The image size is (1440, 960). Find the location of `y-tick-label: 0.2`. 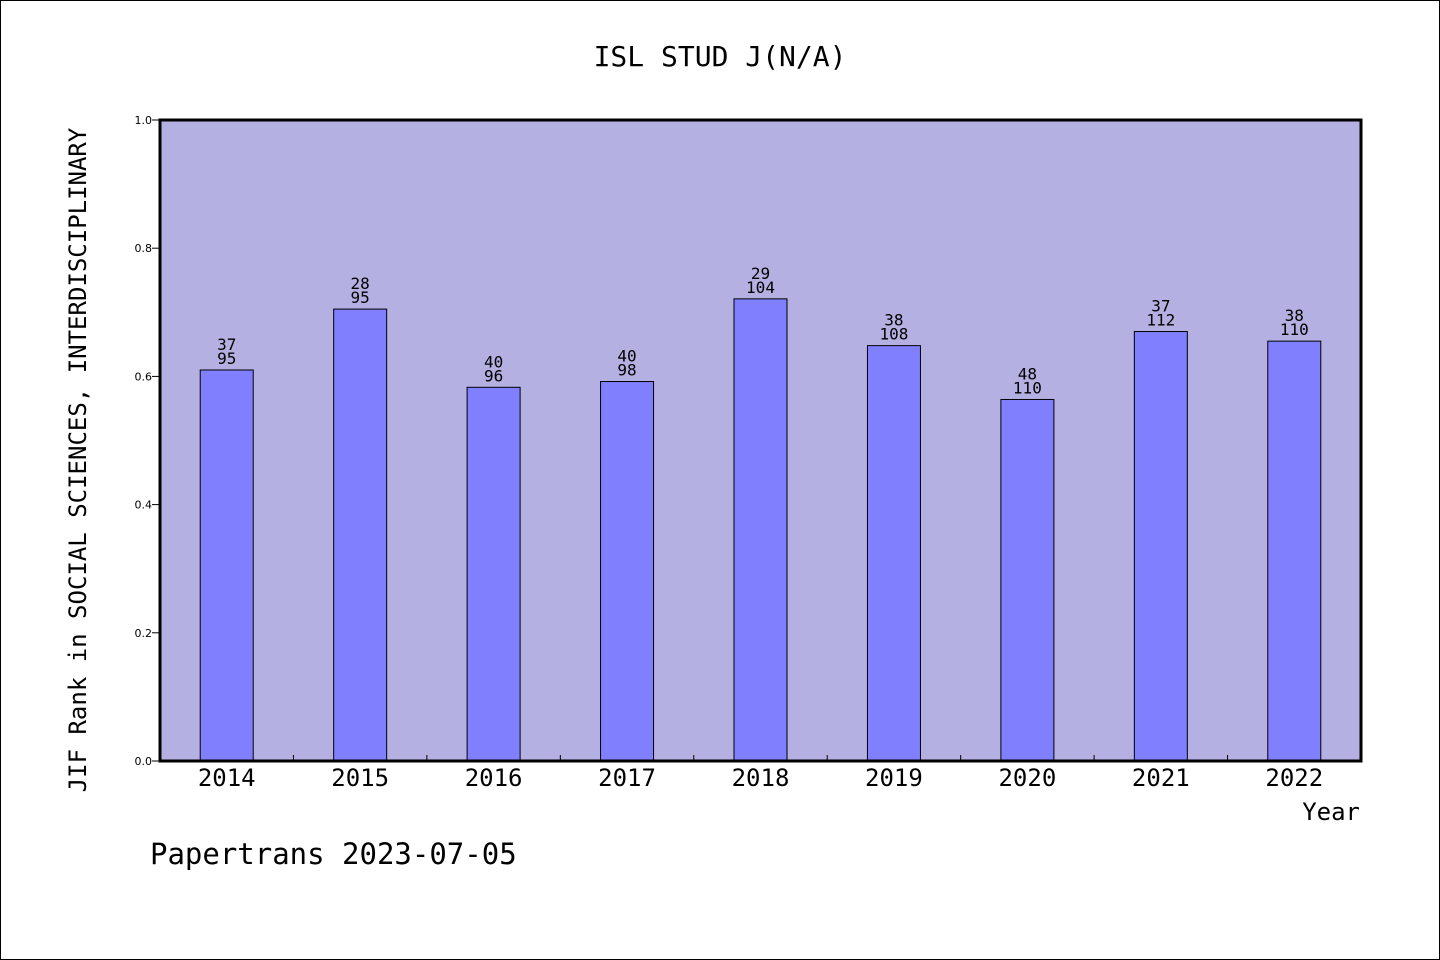

y-tick-label: 0.2 is located at coordinates (144, 633).